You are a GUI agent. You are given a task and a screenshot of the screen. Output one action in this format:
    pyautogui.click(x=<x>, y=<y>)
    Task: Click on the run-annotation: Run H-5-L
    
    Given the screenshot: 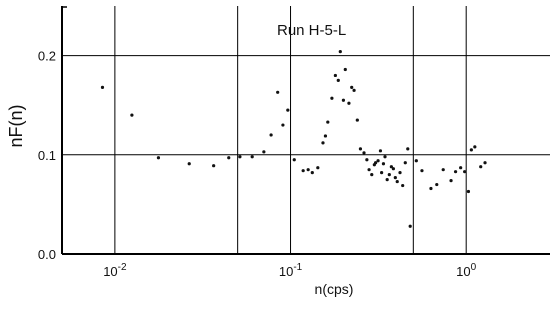 What is the action you would take?
    pyautogui.click(x=311, y=30)
    